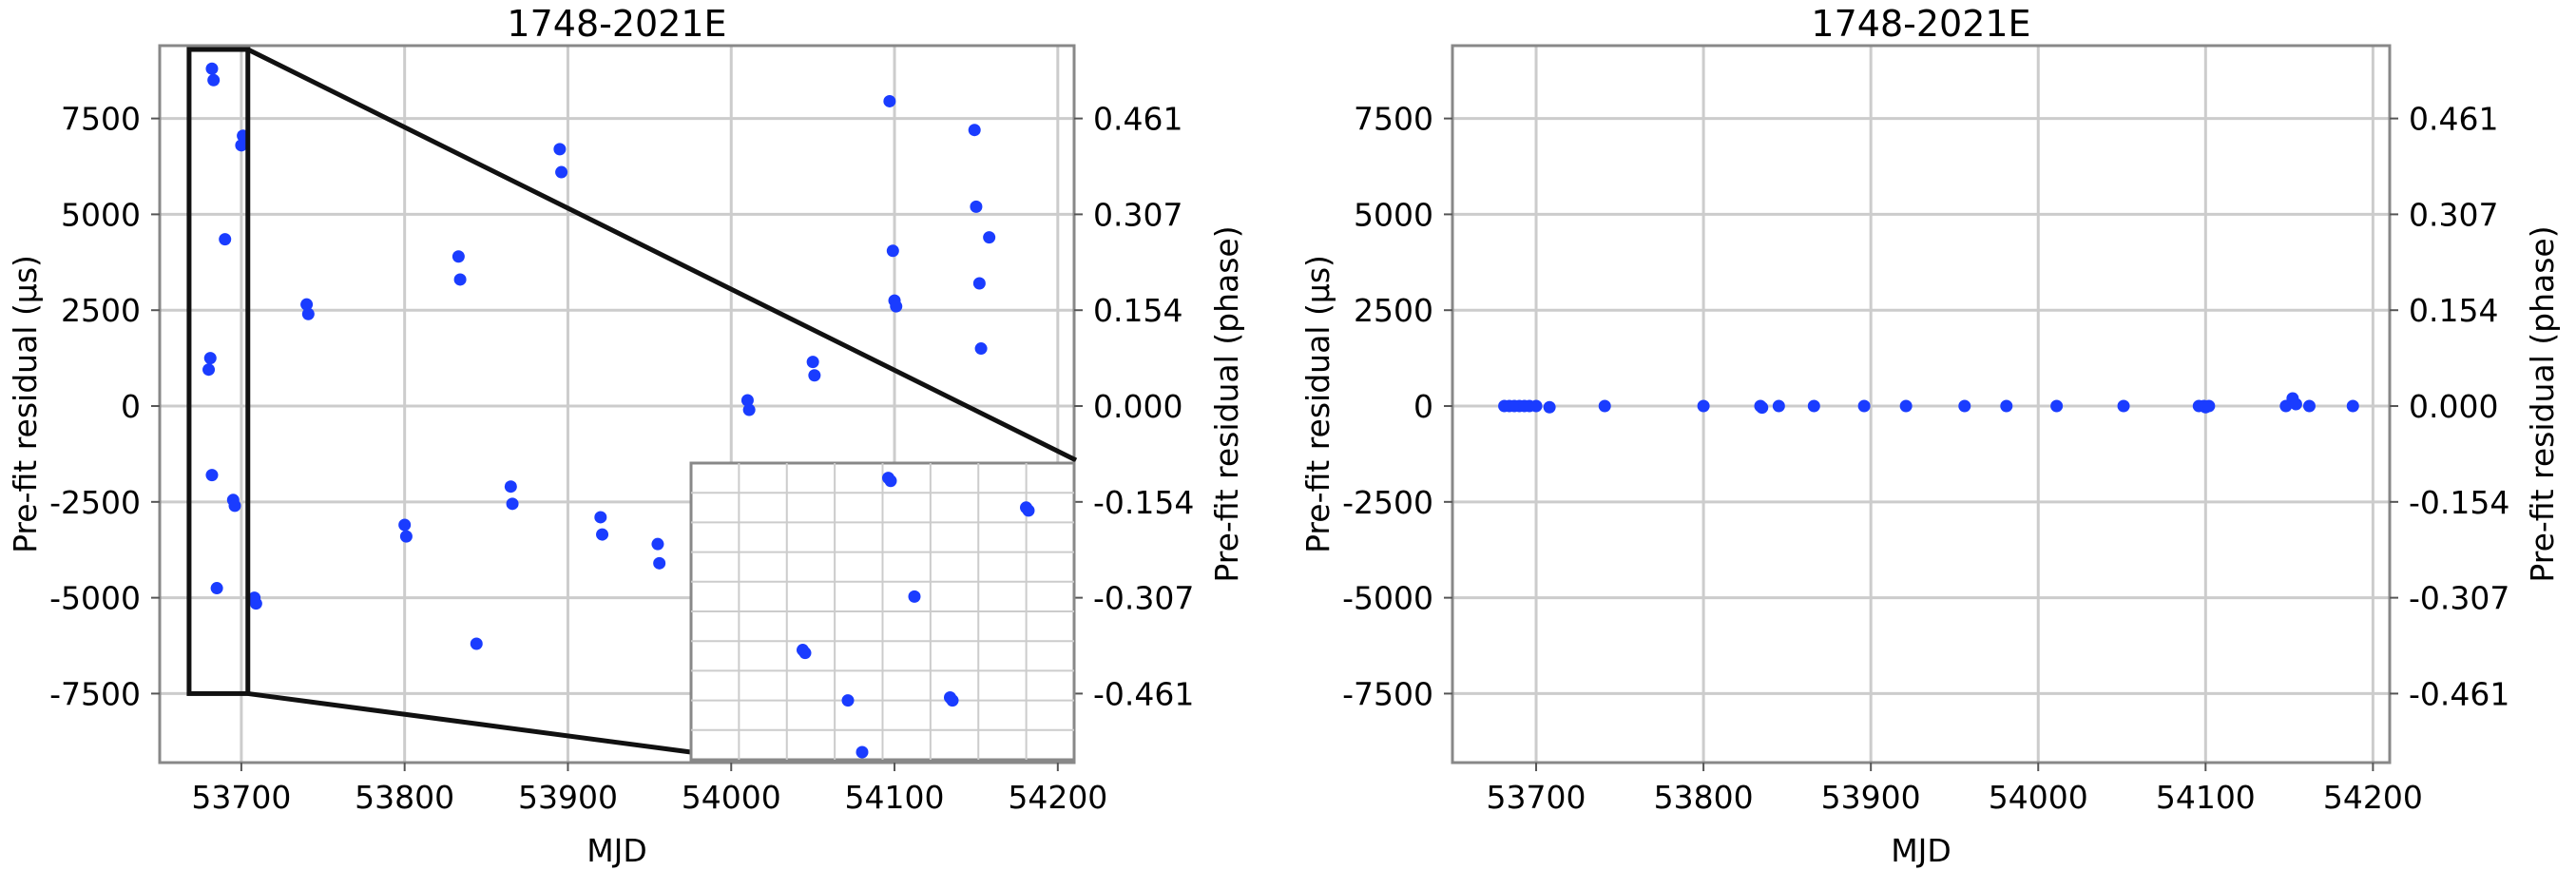 The width and height of the screenshot is (2576, 871). Describe the element at coordinates (616, 850) in the screenshot. I see `x-axis-label: MJD` at that location.